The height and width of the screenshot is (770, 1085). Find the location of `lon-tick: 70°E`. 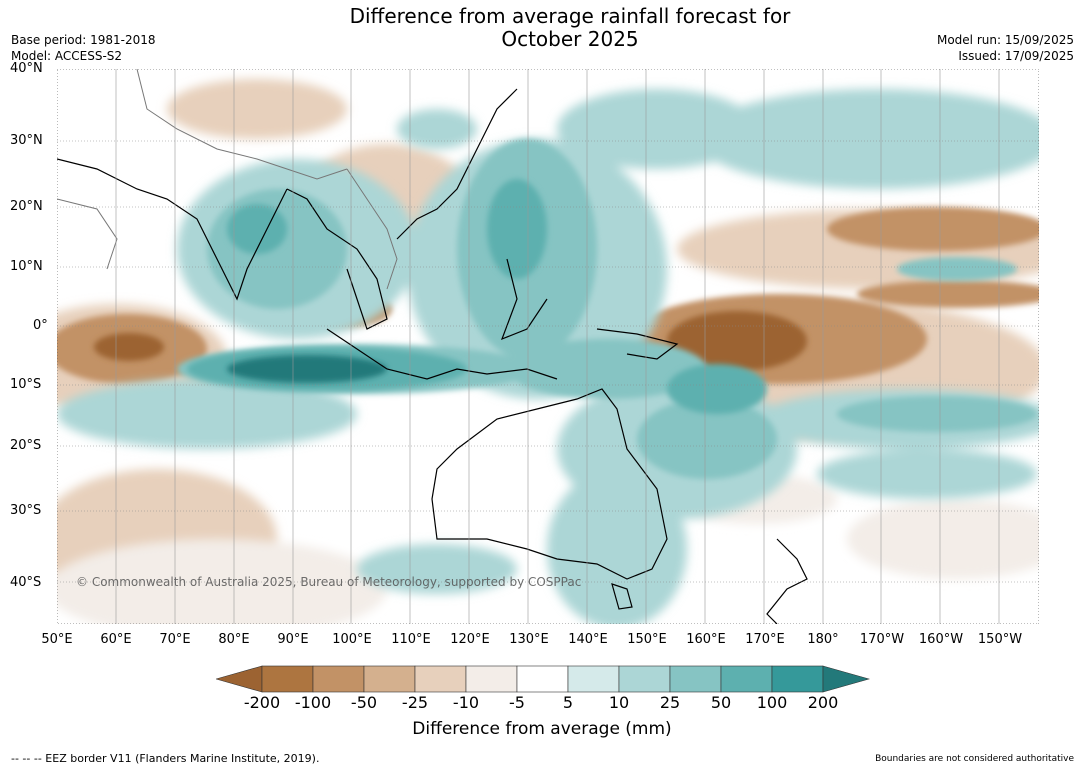

lon-tick: 70°E is located at coordinates (175, 639).